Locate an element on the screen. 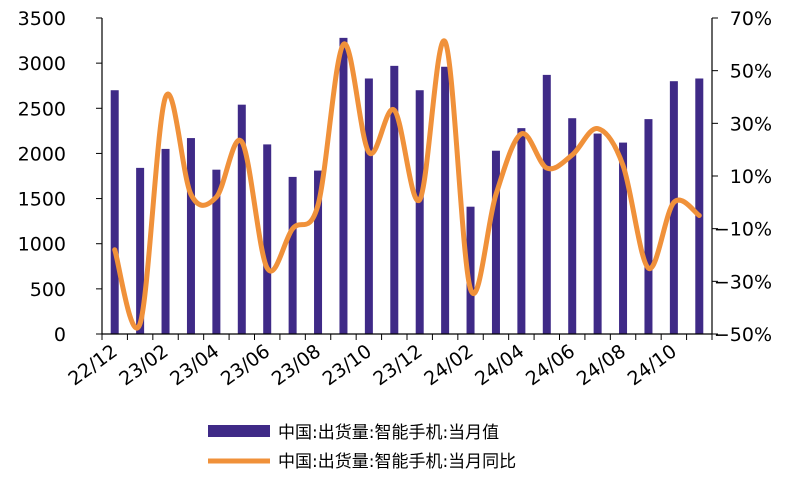  bar-24/11 is located at coordinates (699, 206).